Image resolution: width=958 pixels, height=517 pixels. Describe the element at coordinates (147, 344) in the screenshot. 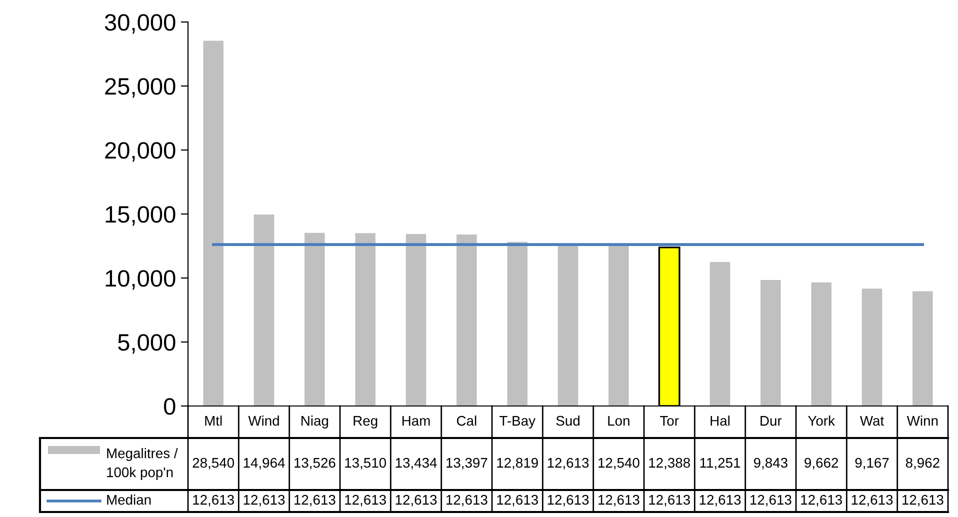

I see `y-tick-label: 5,000` at that location.